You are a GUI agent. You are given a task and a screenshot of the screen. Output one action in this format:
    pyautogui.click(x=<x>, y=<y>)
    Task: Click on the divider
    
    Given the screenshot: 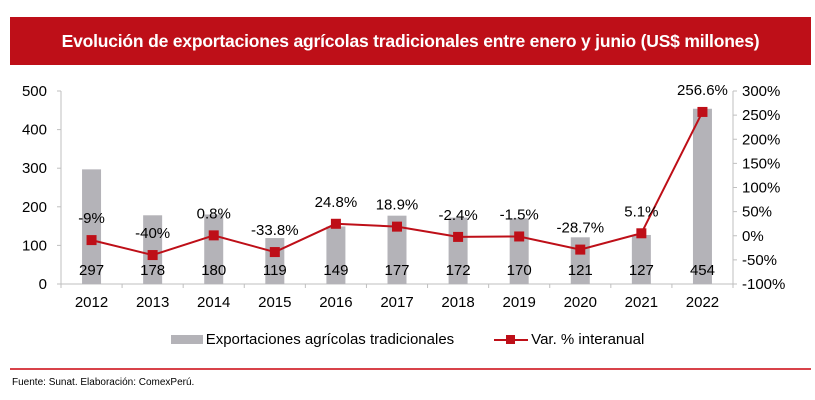 What is the action you would take?
    pyautogui.click(x=410, y=369)
    